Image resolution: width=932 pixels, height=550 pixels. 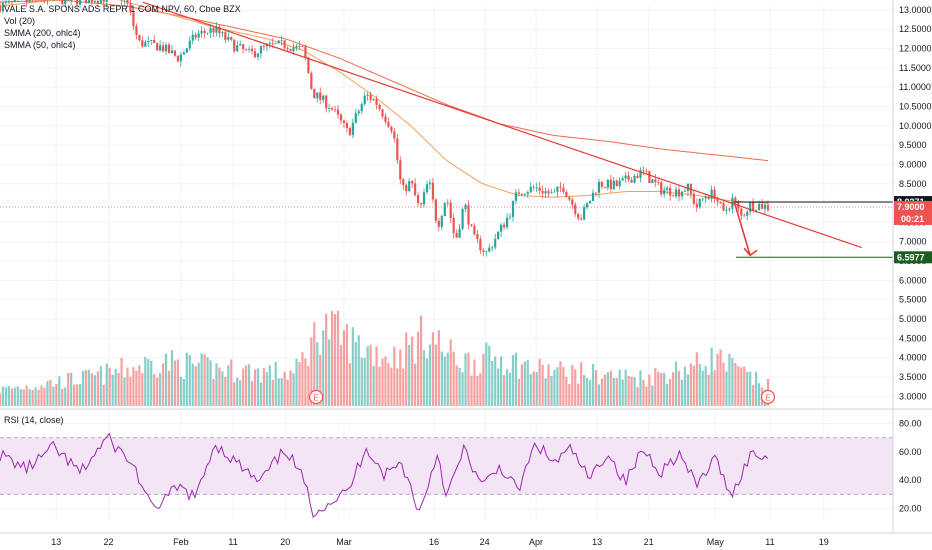 I want to click on price-tick-label: 5.5000, so click(x=913, y=300).